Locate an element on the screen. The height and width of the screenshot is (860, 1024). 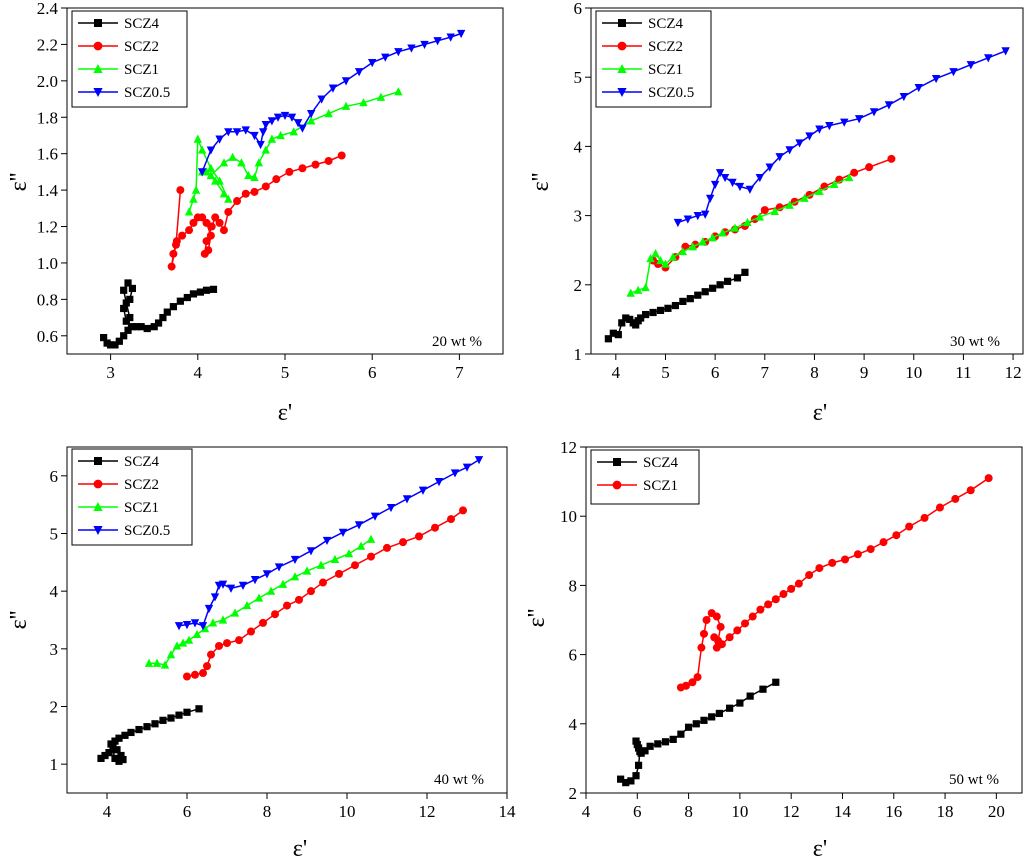
annotation: 30 wt % is located at coordinates (975, 342).